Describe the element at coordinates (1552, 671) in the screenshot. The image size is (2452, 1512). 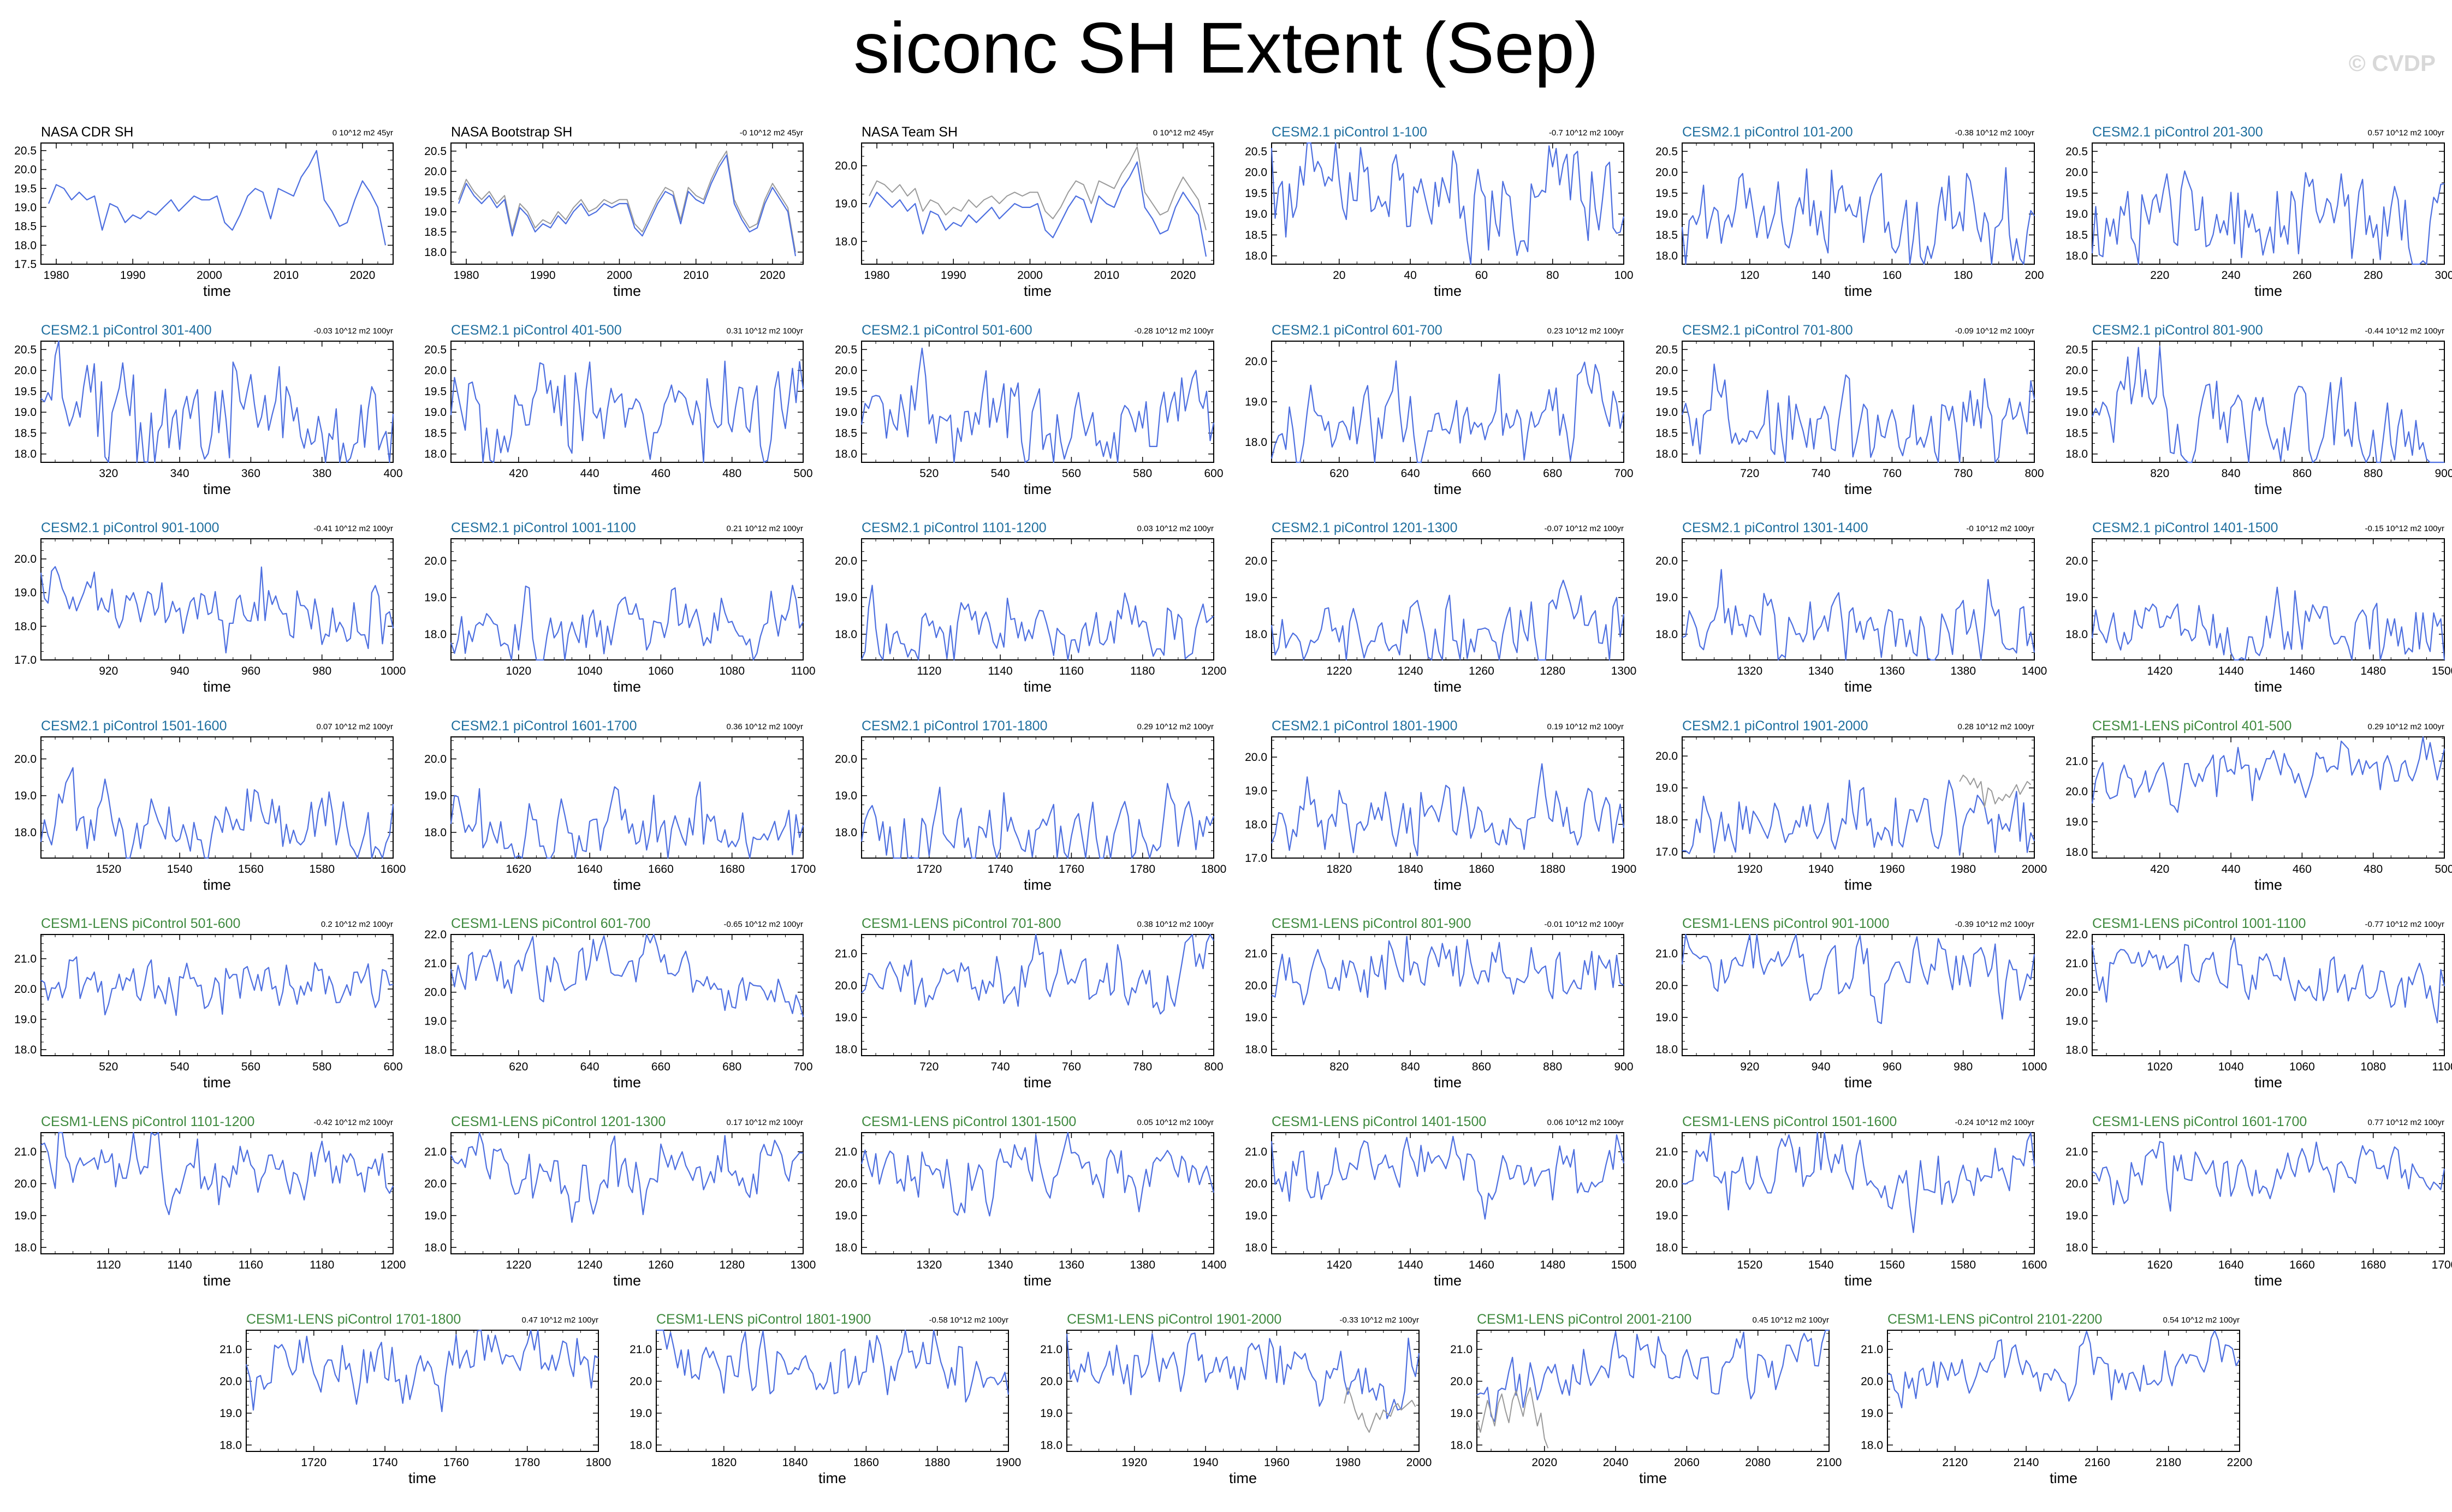
I see `x-tick-label: 1280` at that location.